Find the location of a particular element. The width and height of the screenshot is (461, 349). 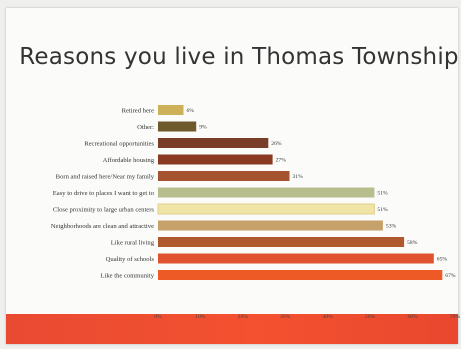

value-label: 58% is located at coordinates (412, 243).